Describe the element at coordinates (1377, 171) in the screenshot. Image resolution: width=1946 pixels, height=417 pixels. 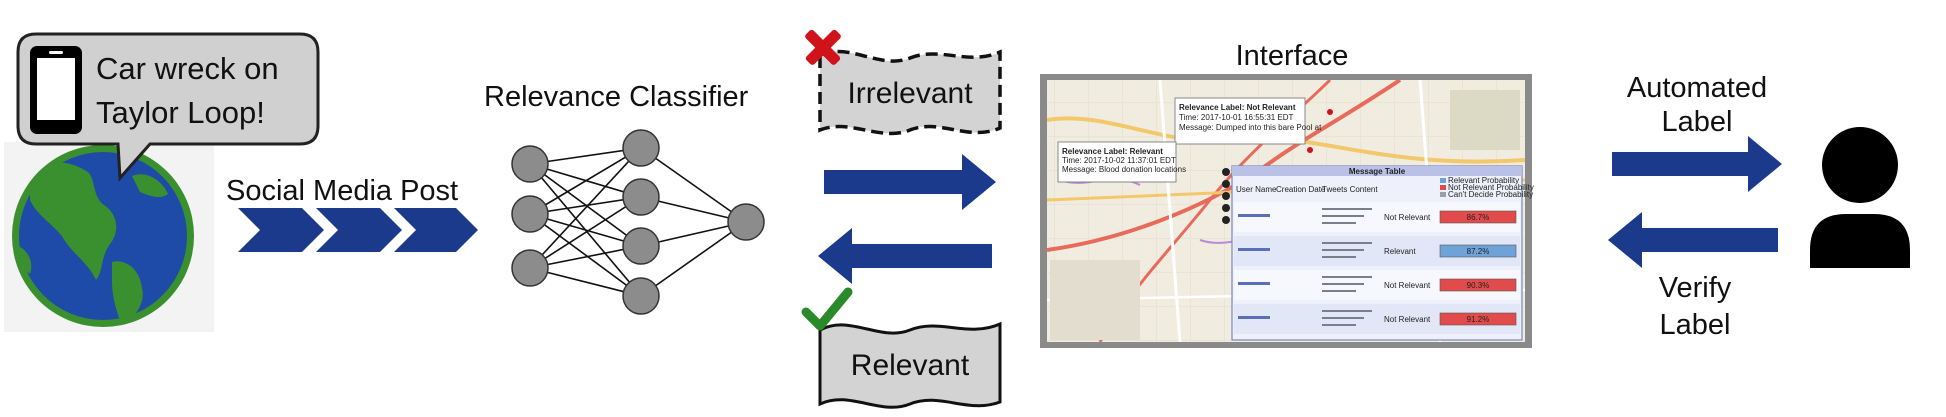
I see `message-table-title: Message Table` at that location.